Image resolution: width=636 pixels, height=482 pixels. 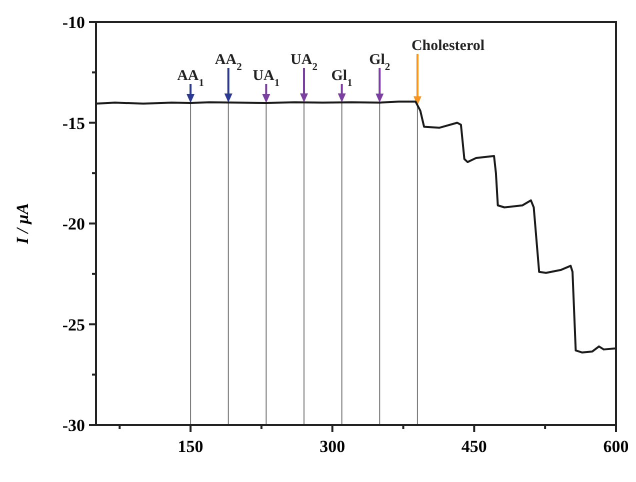 I want to click on ref-line-label: UA$_{2}$, so click(x=304, y=62).